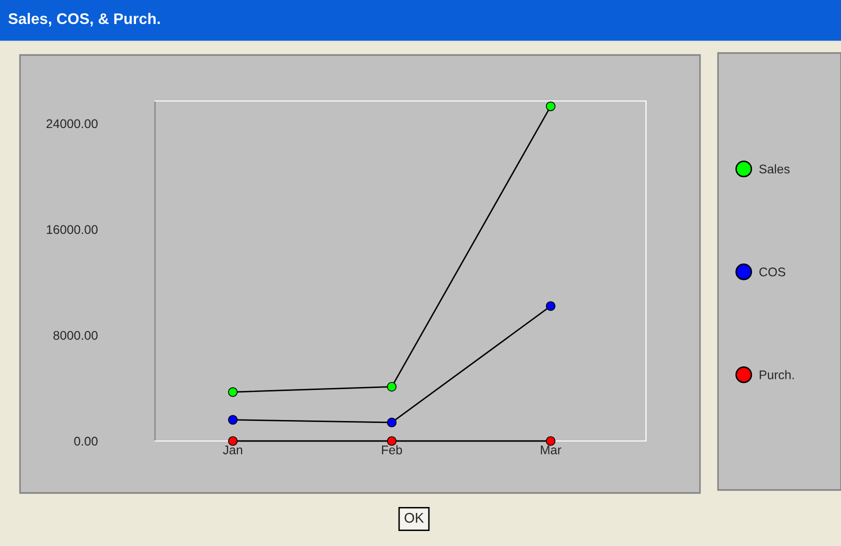 This screenshot has width=841, height=546. What do you see at coordinates (75, 335) in the screenshot?
I see `y-tick-label: 8000.00` at bounding box center [75, 335].